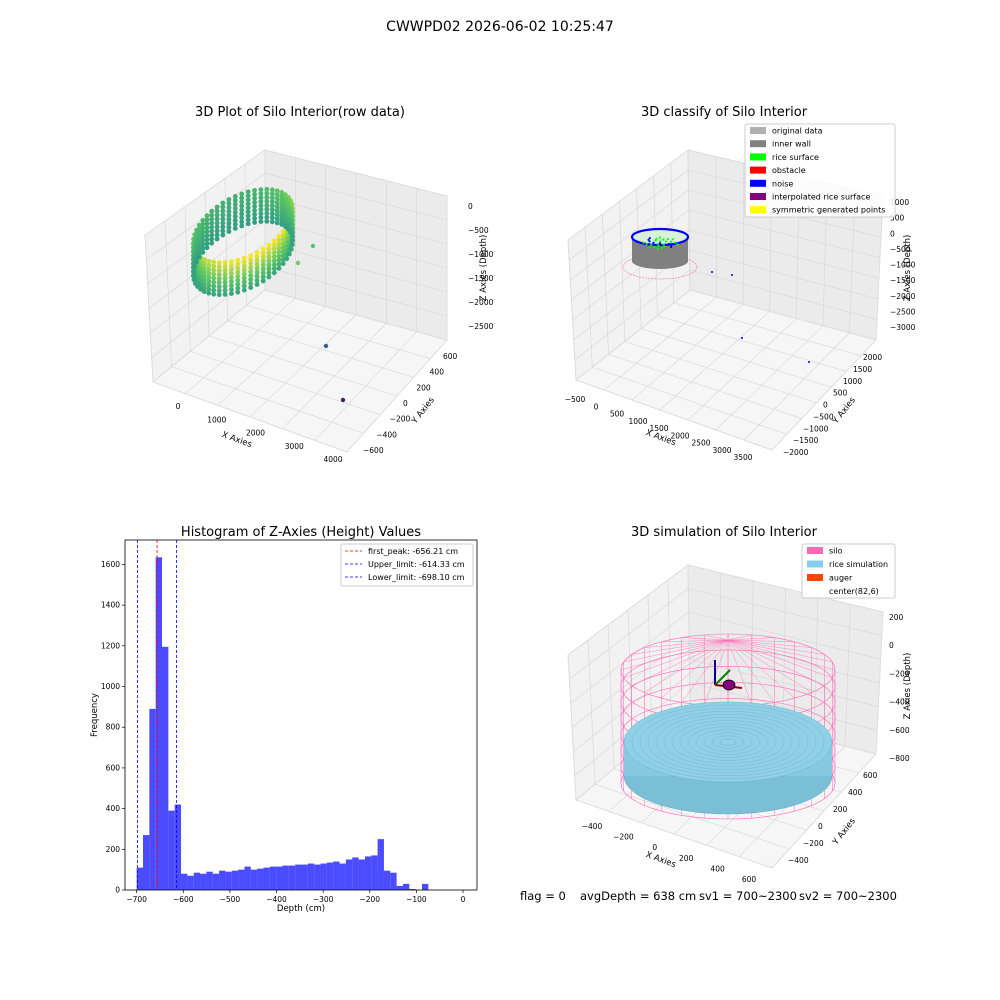 Image resolution: width=1000 pixels, height=1000 pixels. Describe the element at coordinates (481, 254) in the screenshot. I see `raw-z-tick: −1000` at that location.